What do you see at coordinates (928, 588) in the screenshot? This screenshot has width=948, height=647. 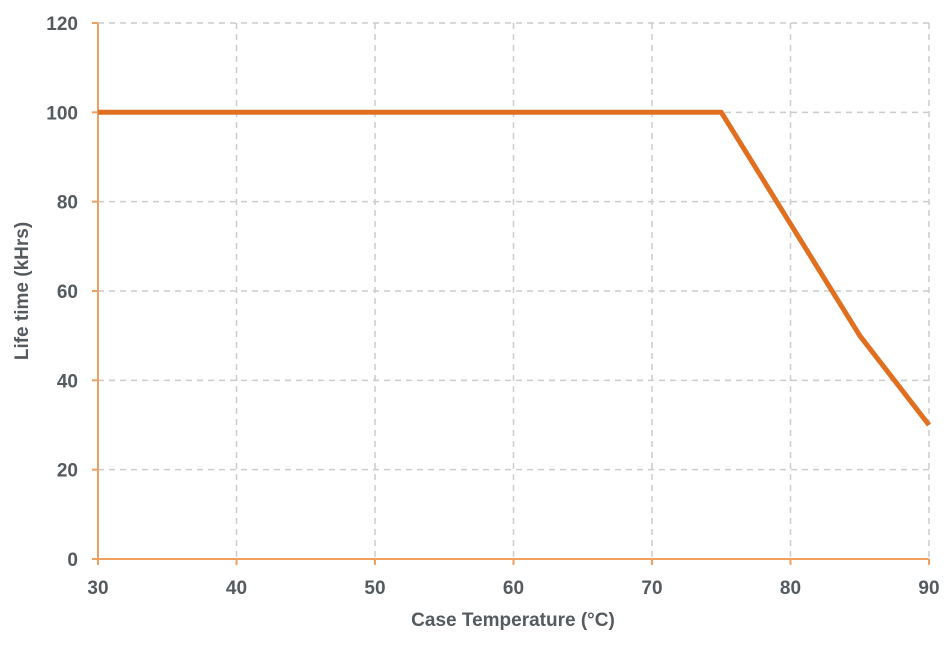 I see `x-tick-label: 90` at bounding box center [928, 588].